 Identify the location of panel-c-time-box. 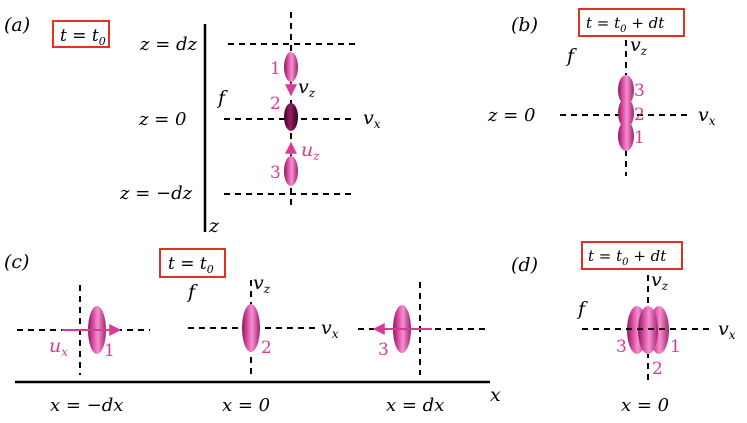
(192, 263).